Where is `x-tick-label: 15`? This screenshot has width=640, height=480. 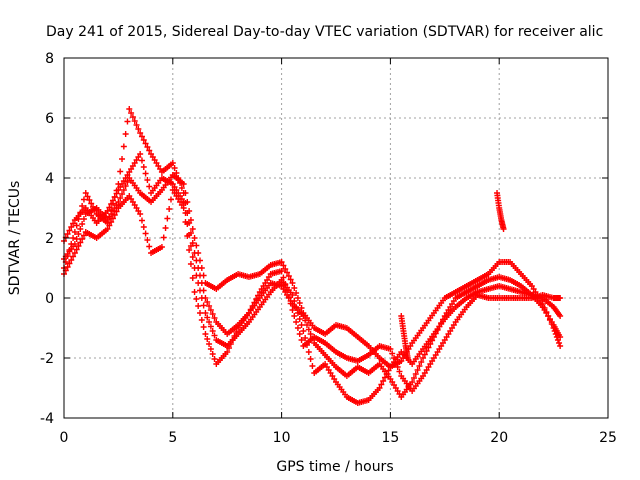
x-tick-label: 15 is located at coordinates (390, 438).